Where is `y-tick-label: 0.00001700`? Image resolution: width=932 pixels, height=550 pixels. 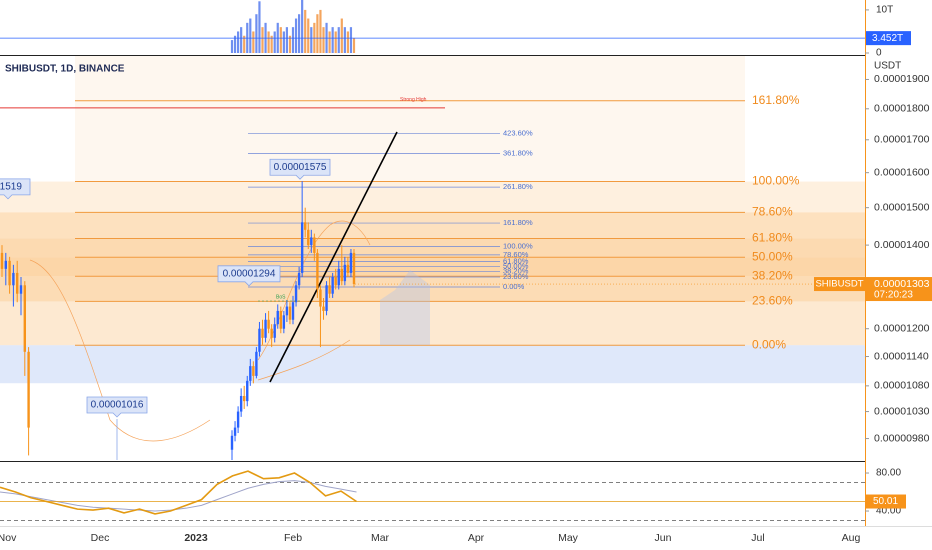
y-tick-label: 0.00001700 is located at coordinates (902, 140).